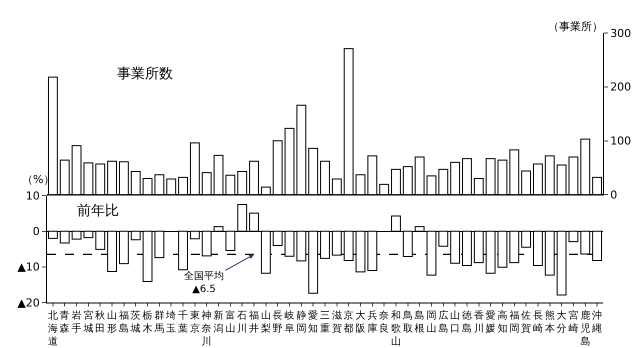 Image resolution: width=640 pixels, height=348 pixels. What do you see at coordinates (38, 179) in the screenshot?
I see `y-axis-title: （%）` at bounding box center [38, 179].